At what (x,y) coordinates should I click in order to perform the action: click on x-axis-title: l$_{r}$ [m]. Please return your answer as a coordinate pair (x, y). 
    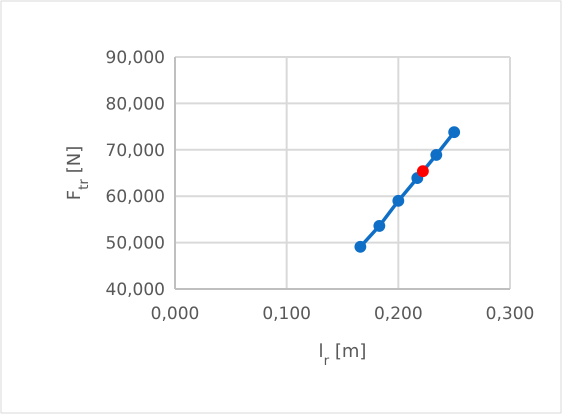
    Looking at the image, I should click on (342, 355).